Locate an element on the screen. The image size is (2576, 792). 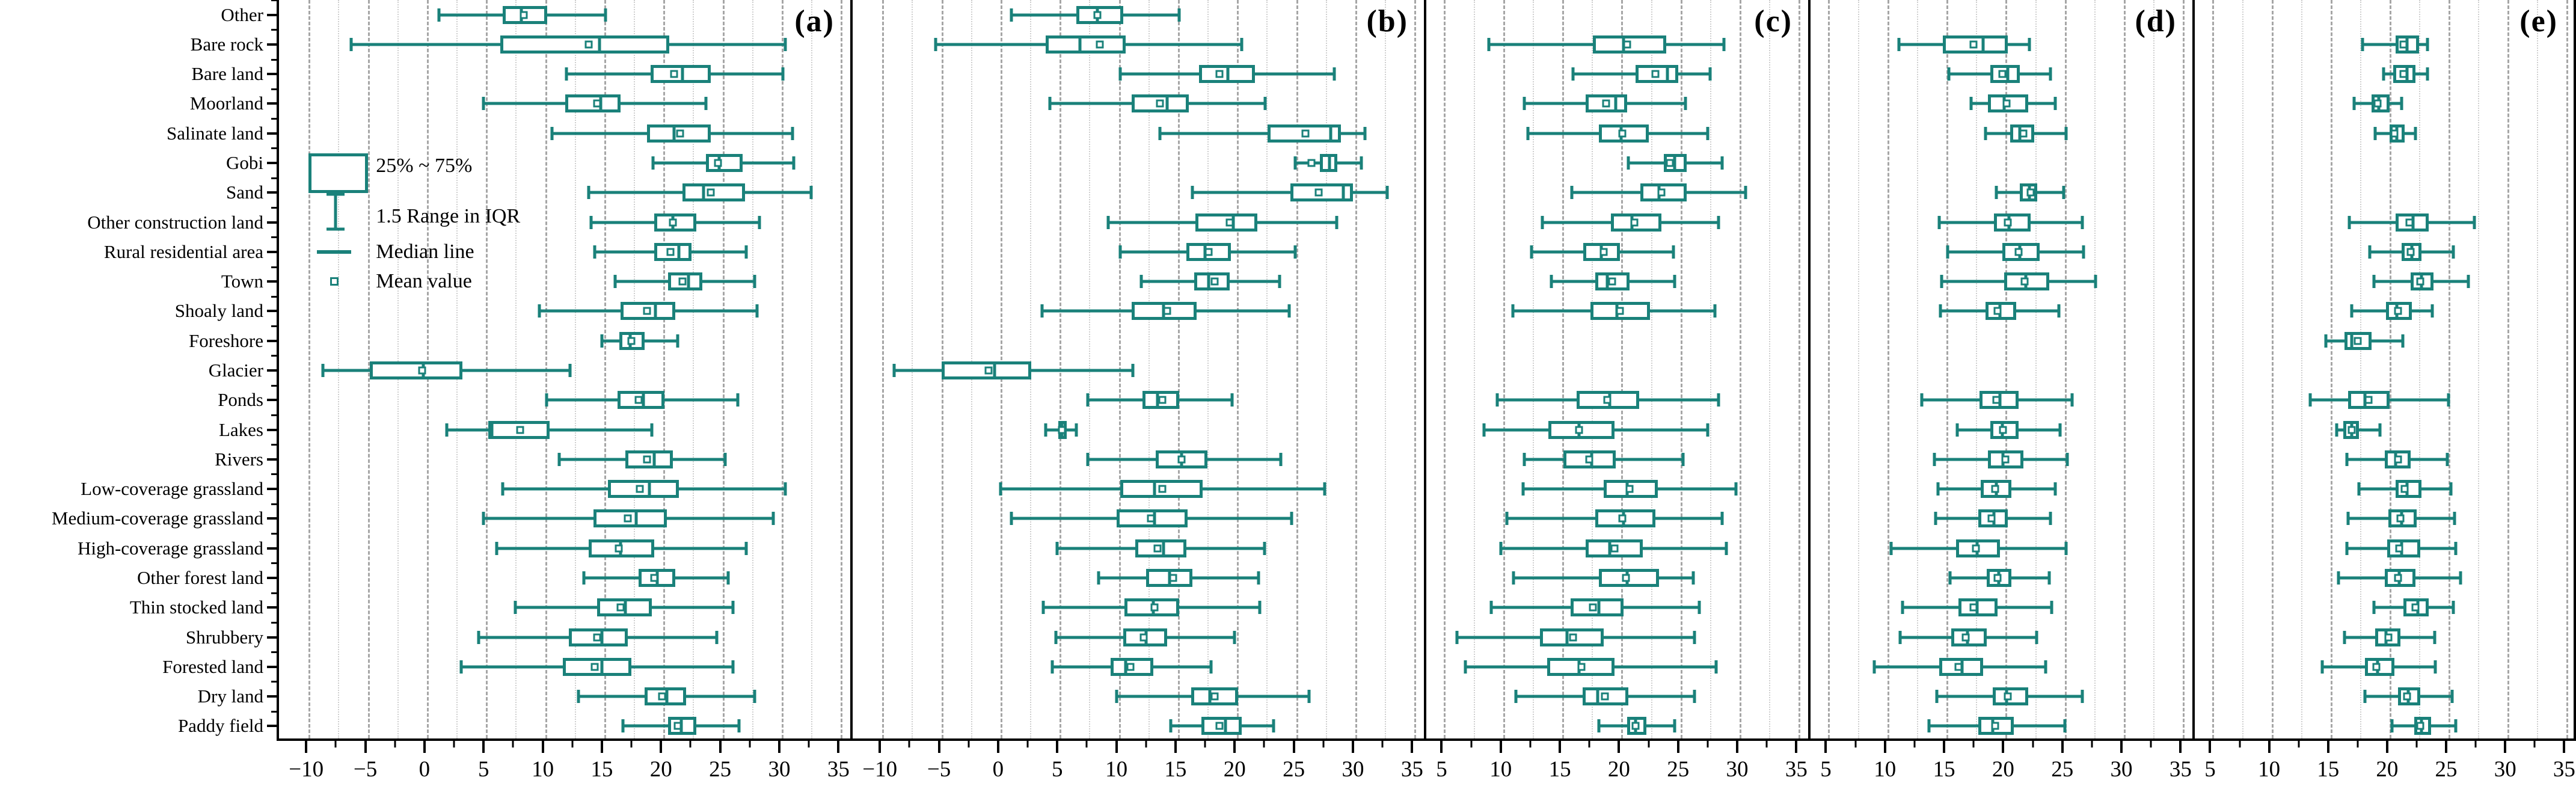
panel-letter: (b) is located at coordinates (1387, 21).